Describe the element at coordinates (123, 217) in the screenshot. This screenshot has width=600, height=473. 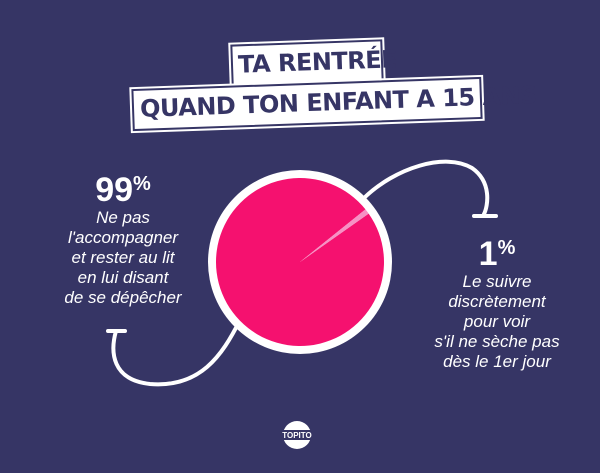
I see `label-left-line: Ne pas` at that location.